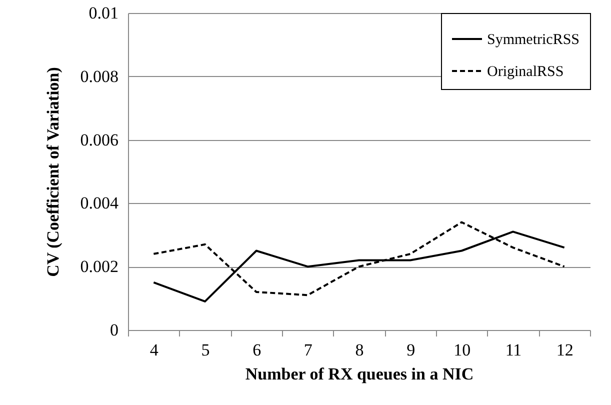 The image size is (611, 405). Describe the element at coordinates (462, 350) in the screenshot. I see `x-tick-label: 10` at that location.